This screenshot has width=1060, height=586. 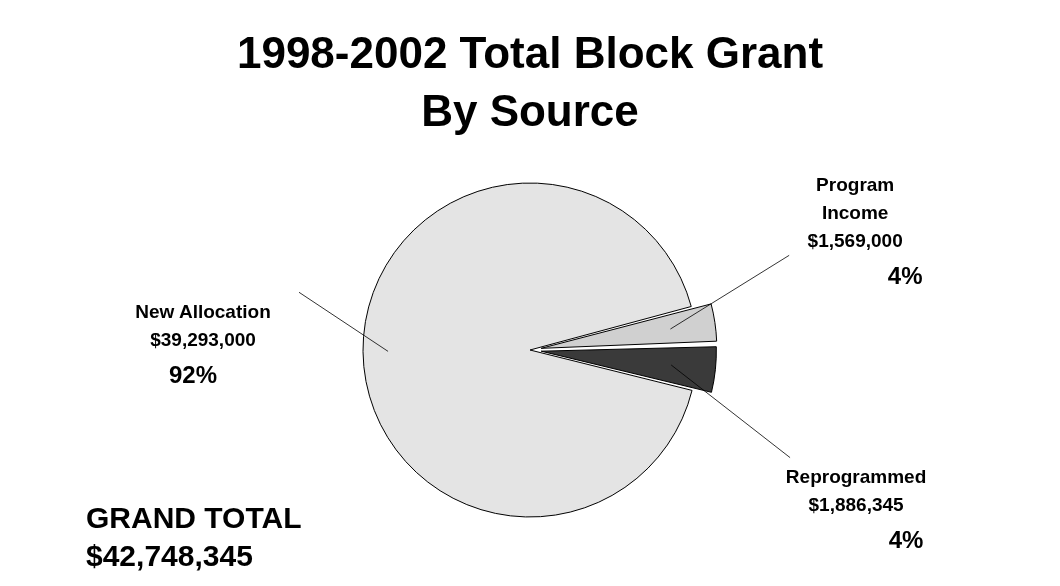 I want to click on text: 92%, so click(x=193, y=374).